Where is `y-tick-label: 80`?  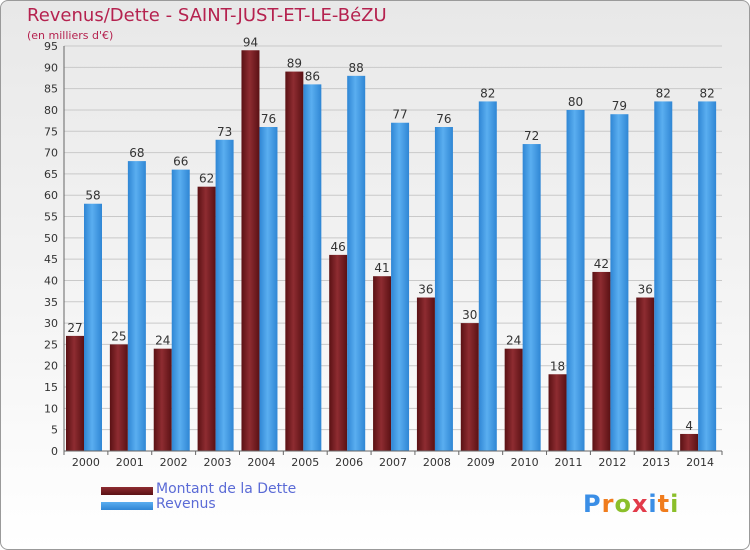 y-tick-label: 80 is located at coordinates (51, 110).